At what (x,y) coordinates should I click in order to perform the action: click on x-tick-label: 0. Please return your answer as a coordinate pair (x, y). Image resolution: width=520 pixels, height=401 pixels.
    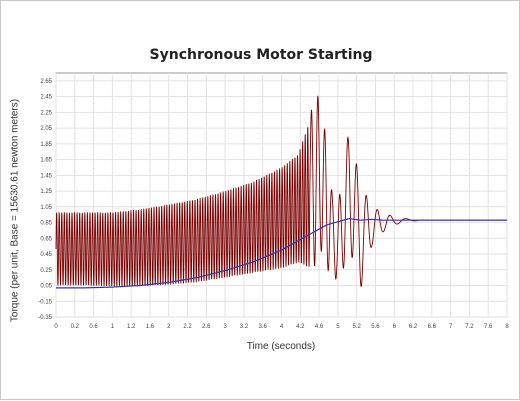
    Looking at the image, I should click on (56, 327).